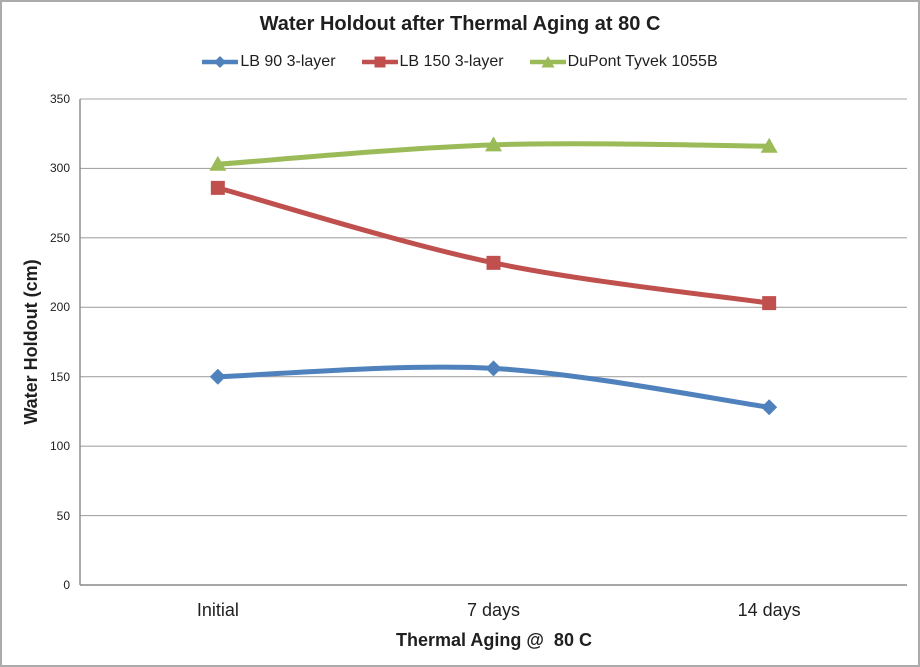 Image resolution: width=920 pixels, height=667 pixels. I want to click on y-tick-label: 300, so click(59, 168).